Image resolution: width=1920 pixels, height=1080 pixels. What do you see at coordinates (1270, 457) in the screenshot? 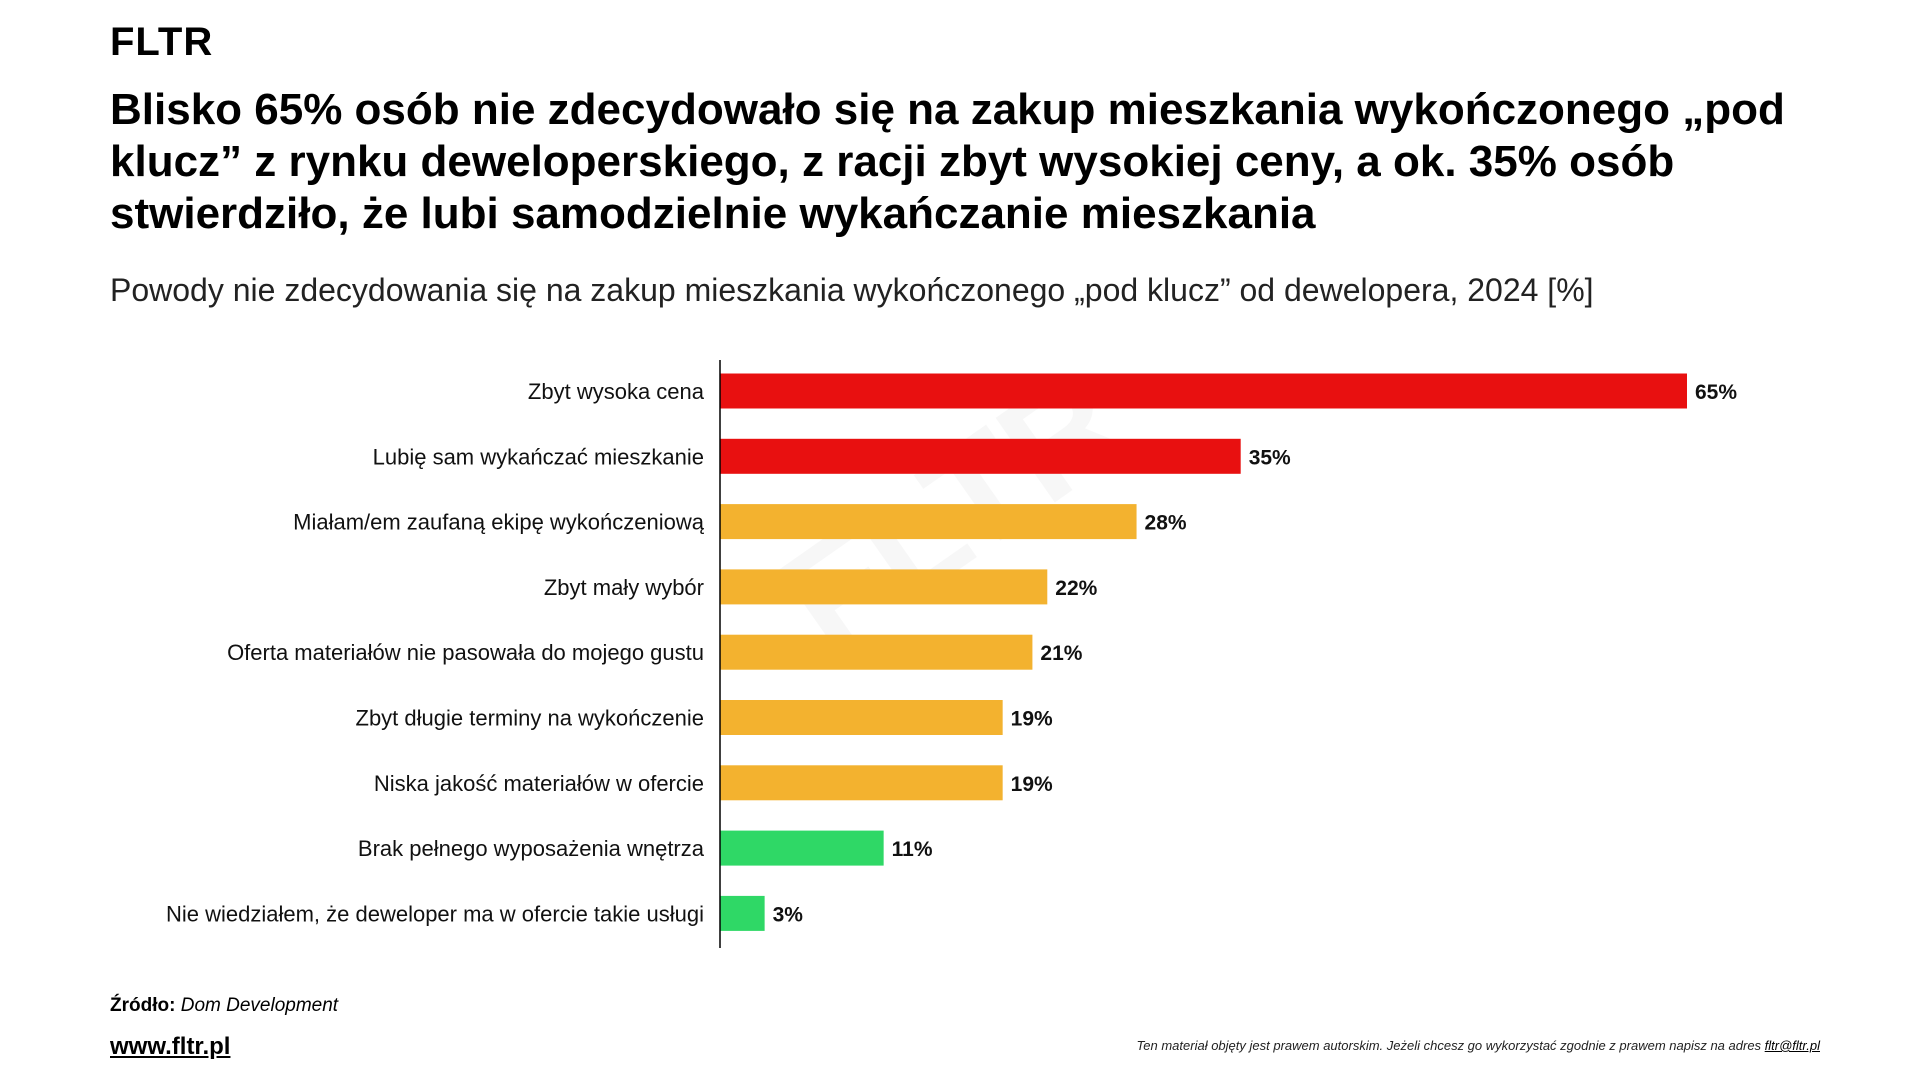
I see `value-label: 35%` at bounding box center [1270, 457].